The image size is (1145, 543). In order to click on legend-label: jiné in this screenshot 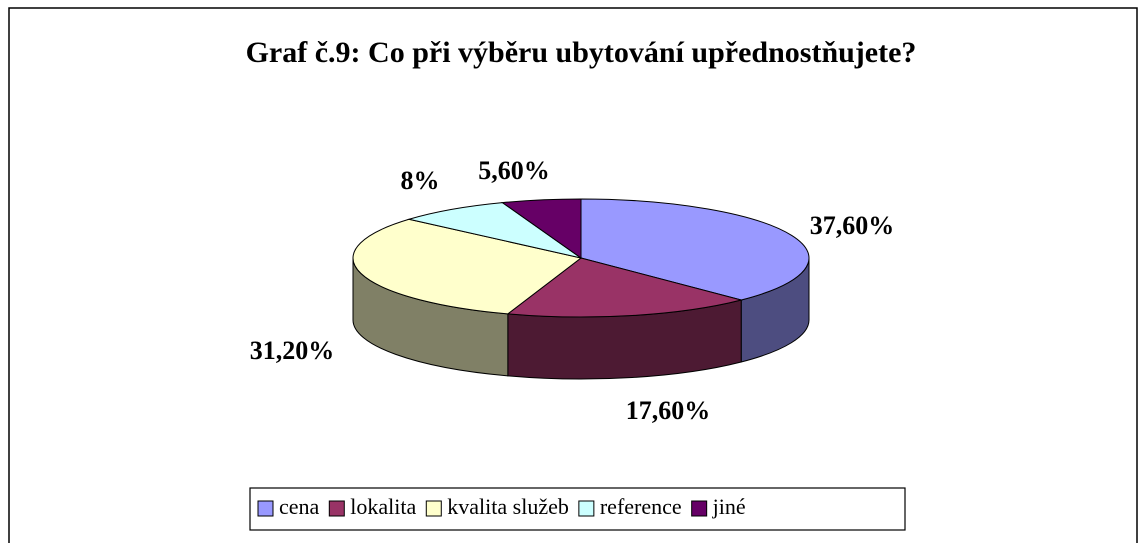, I will do `click(729, 506)`.